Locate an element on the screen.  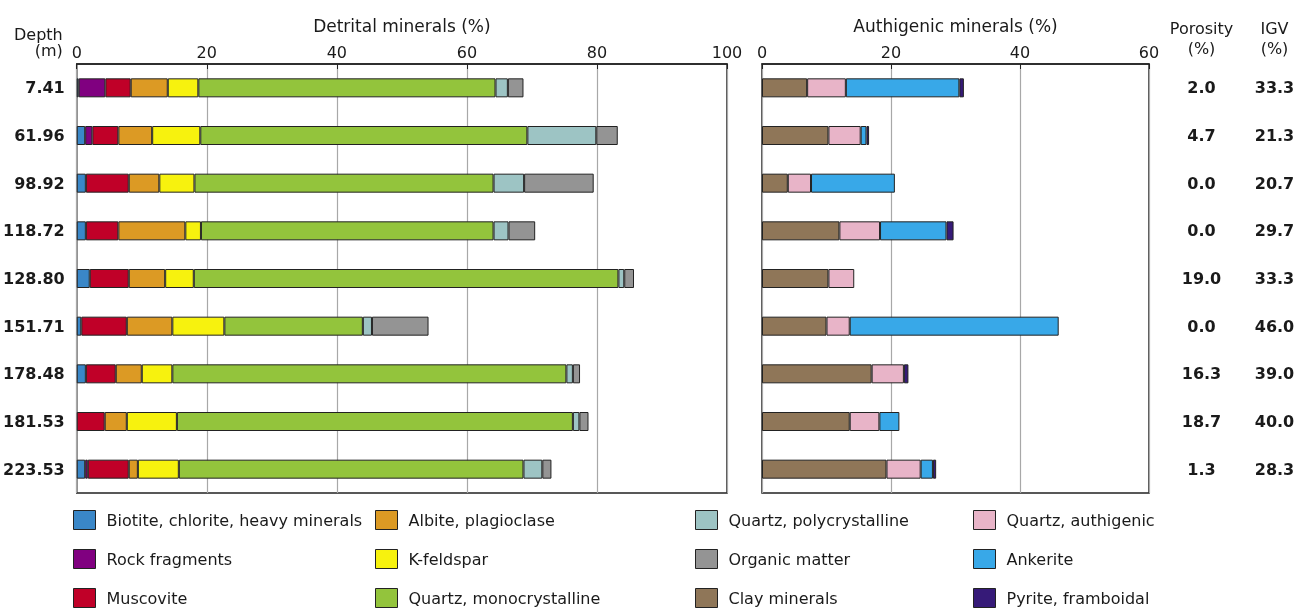
legend-label: Albite, plagioclase is located at coordinates (481, 520).